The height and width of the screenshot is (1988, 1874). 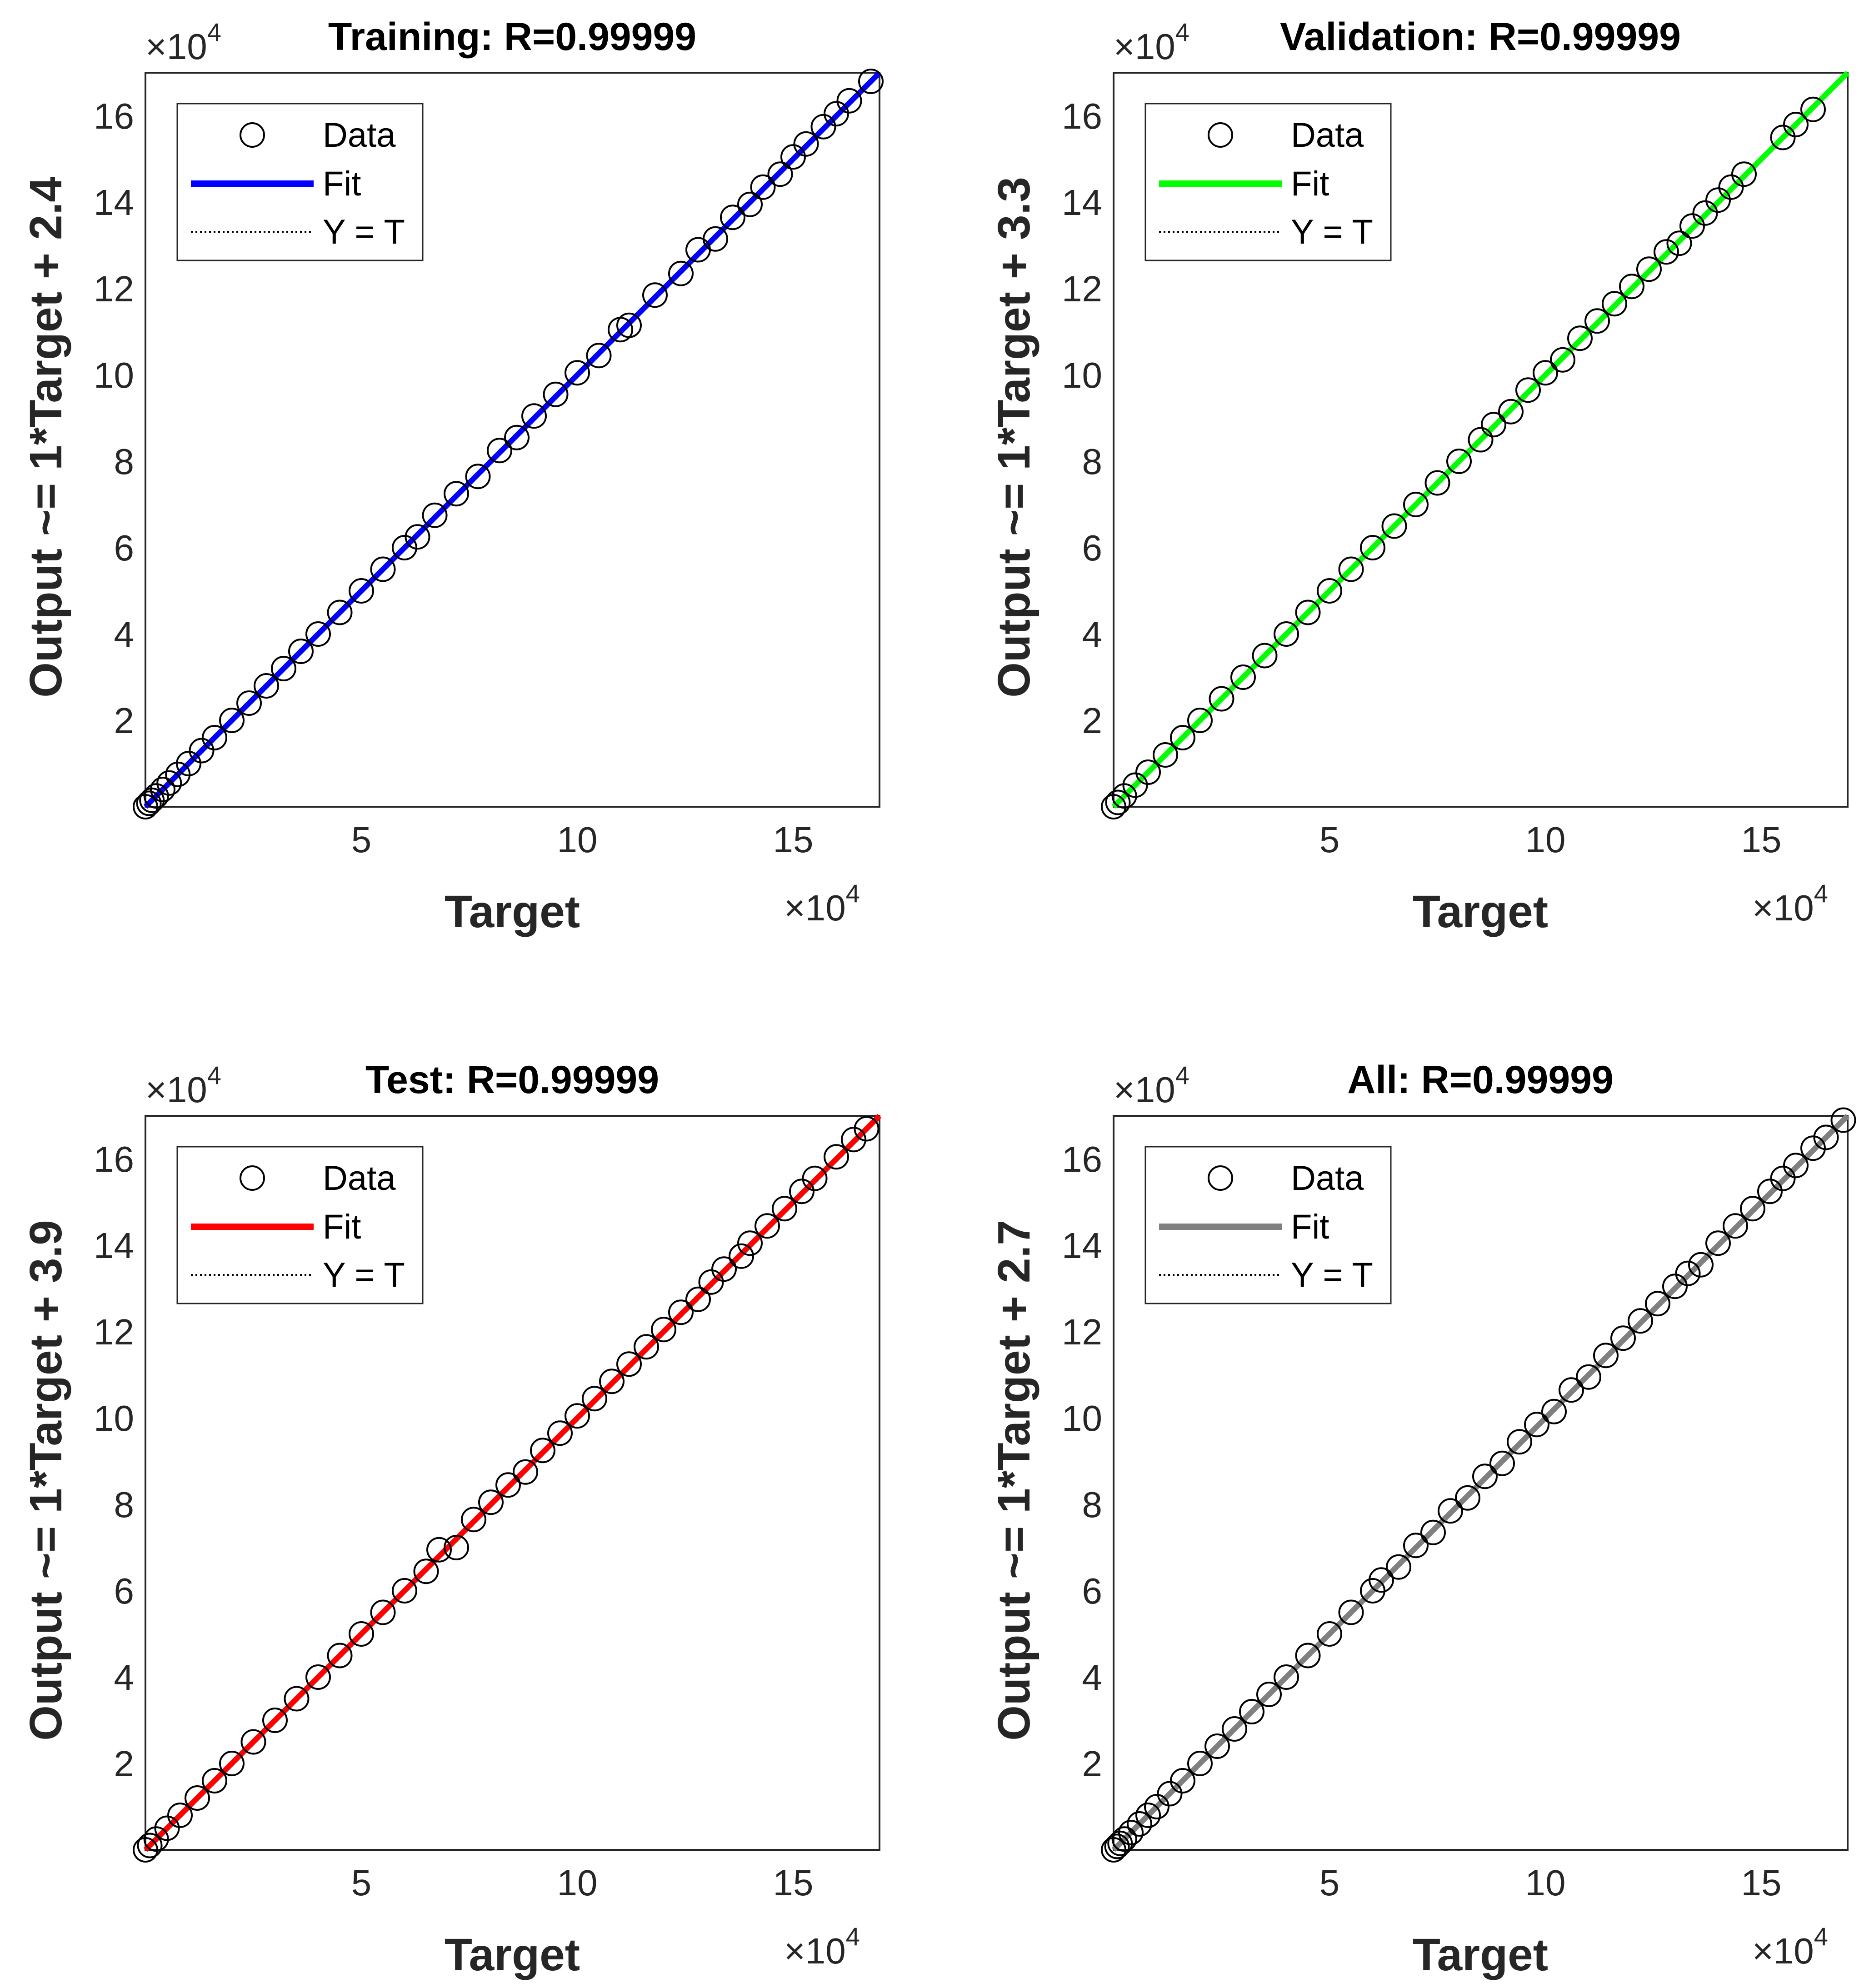 What do you see at coordinates (1182, 1075) in the screenshot?
I see `y-exponent-power: 4` at bounding box center [1182, 1075].